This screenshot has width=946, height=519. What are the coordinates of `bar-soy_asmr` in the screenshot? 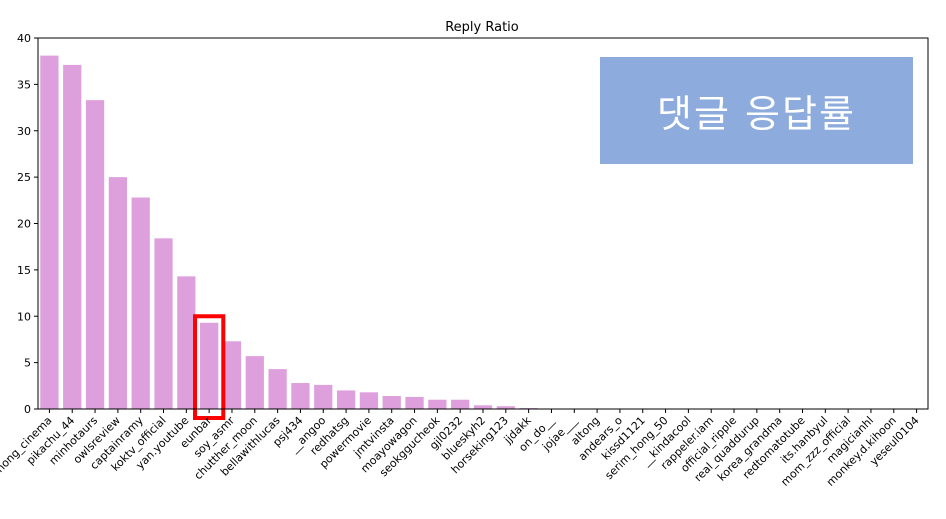 It's located at (232, 375).